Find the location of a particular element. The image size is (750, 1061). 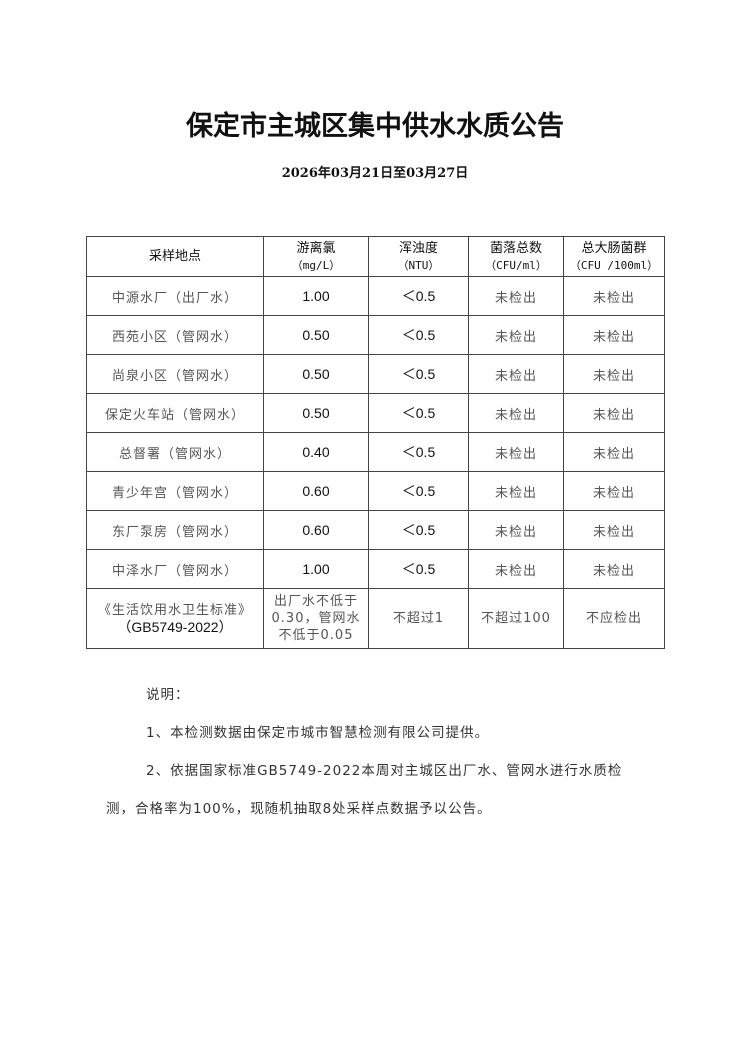

sampling-site-cell: 尚泉小区（管网水） is located at coordinates (175, 374).